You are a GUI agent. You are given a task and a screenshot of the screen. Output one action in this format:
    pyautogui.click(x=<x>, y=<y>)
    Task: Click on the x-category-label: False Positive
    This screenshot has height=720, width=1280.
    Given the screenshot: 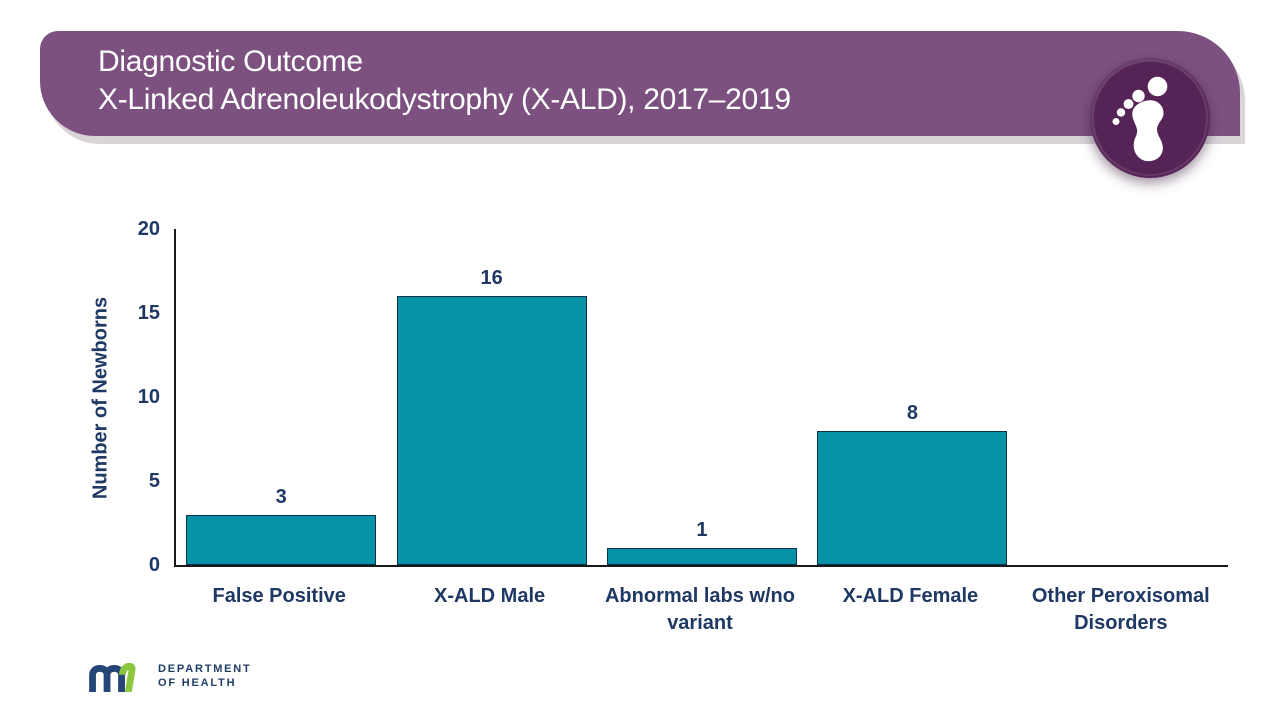 What is the action you would take?
    pyautogui.click(x=279, y=596)
    